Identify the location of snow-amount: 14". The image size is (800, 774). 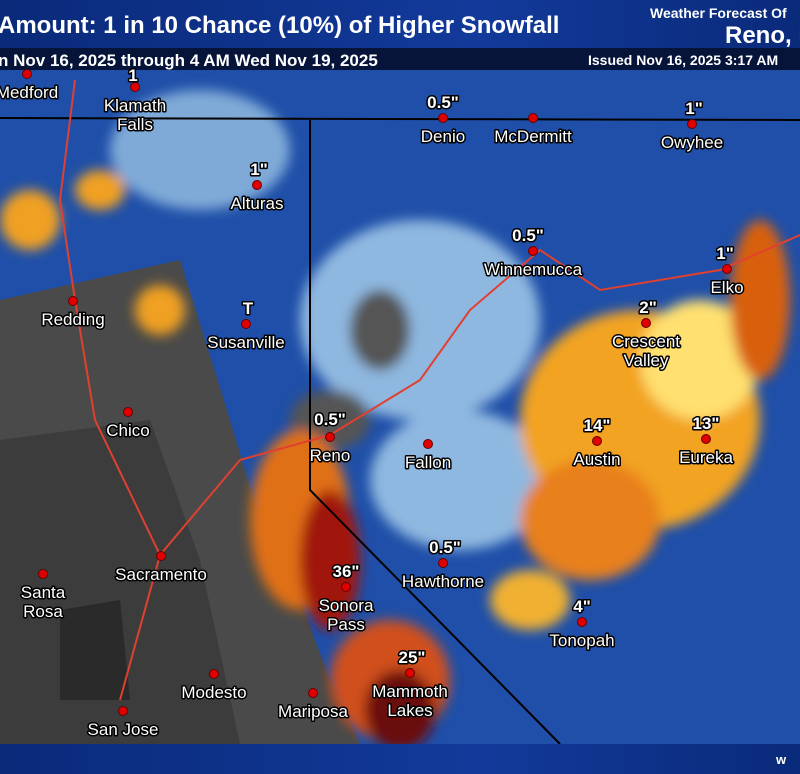
(597, 425).